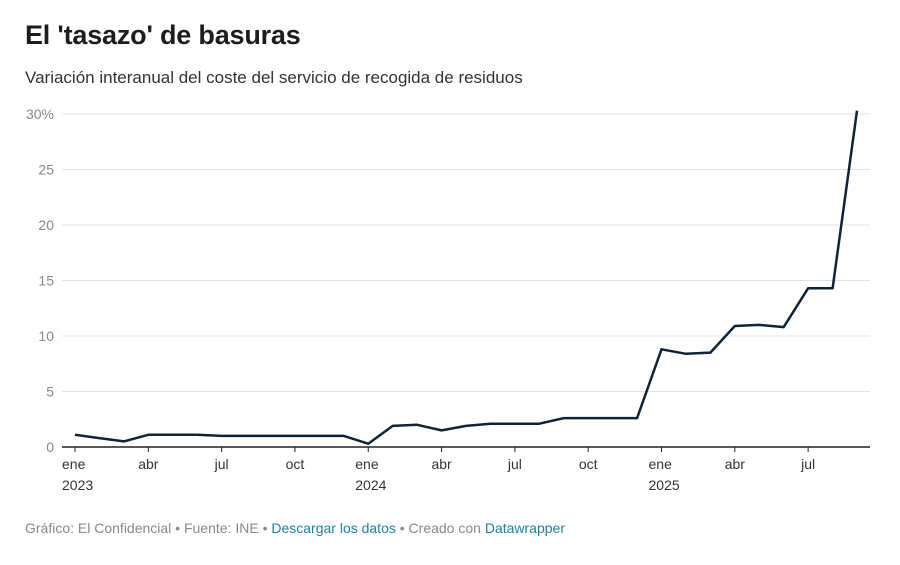 The image size is (900, 565). I want to click on x-tick-label-0: ene, so click(74, 464).